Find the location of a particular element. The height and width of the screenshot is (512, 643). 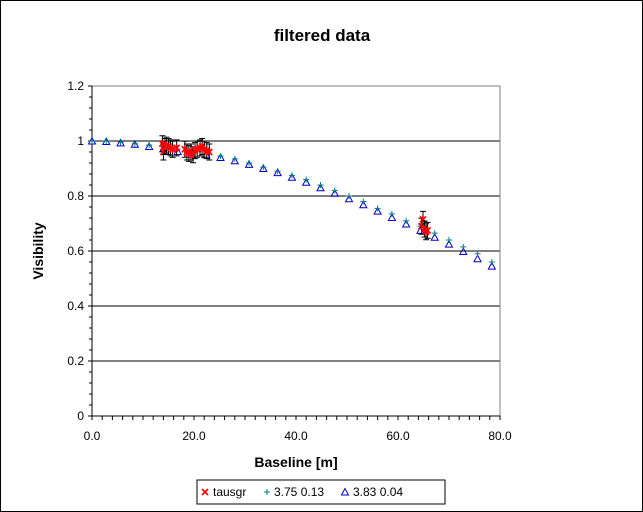

x-tick-label: 0.0 is located at coordinates (92, 436).